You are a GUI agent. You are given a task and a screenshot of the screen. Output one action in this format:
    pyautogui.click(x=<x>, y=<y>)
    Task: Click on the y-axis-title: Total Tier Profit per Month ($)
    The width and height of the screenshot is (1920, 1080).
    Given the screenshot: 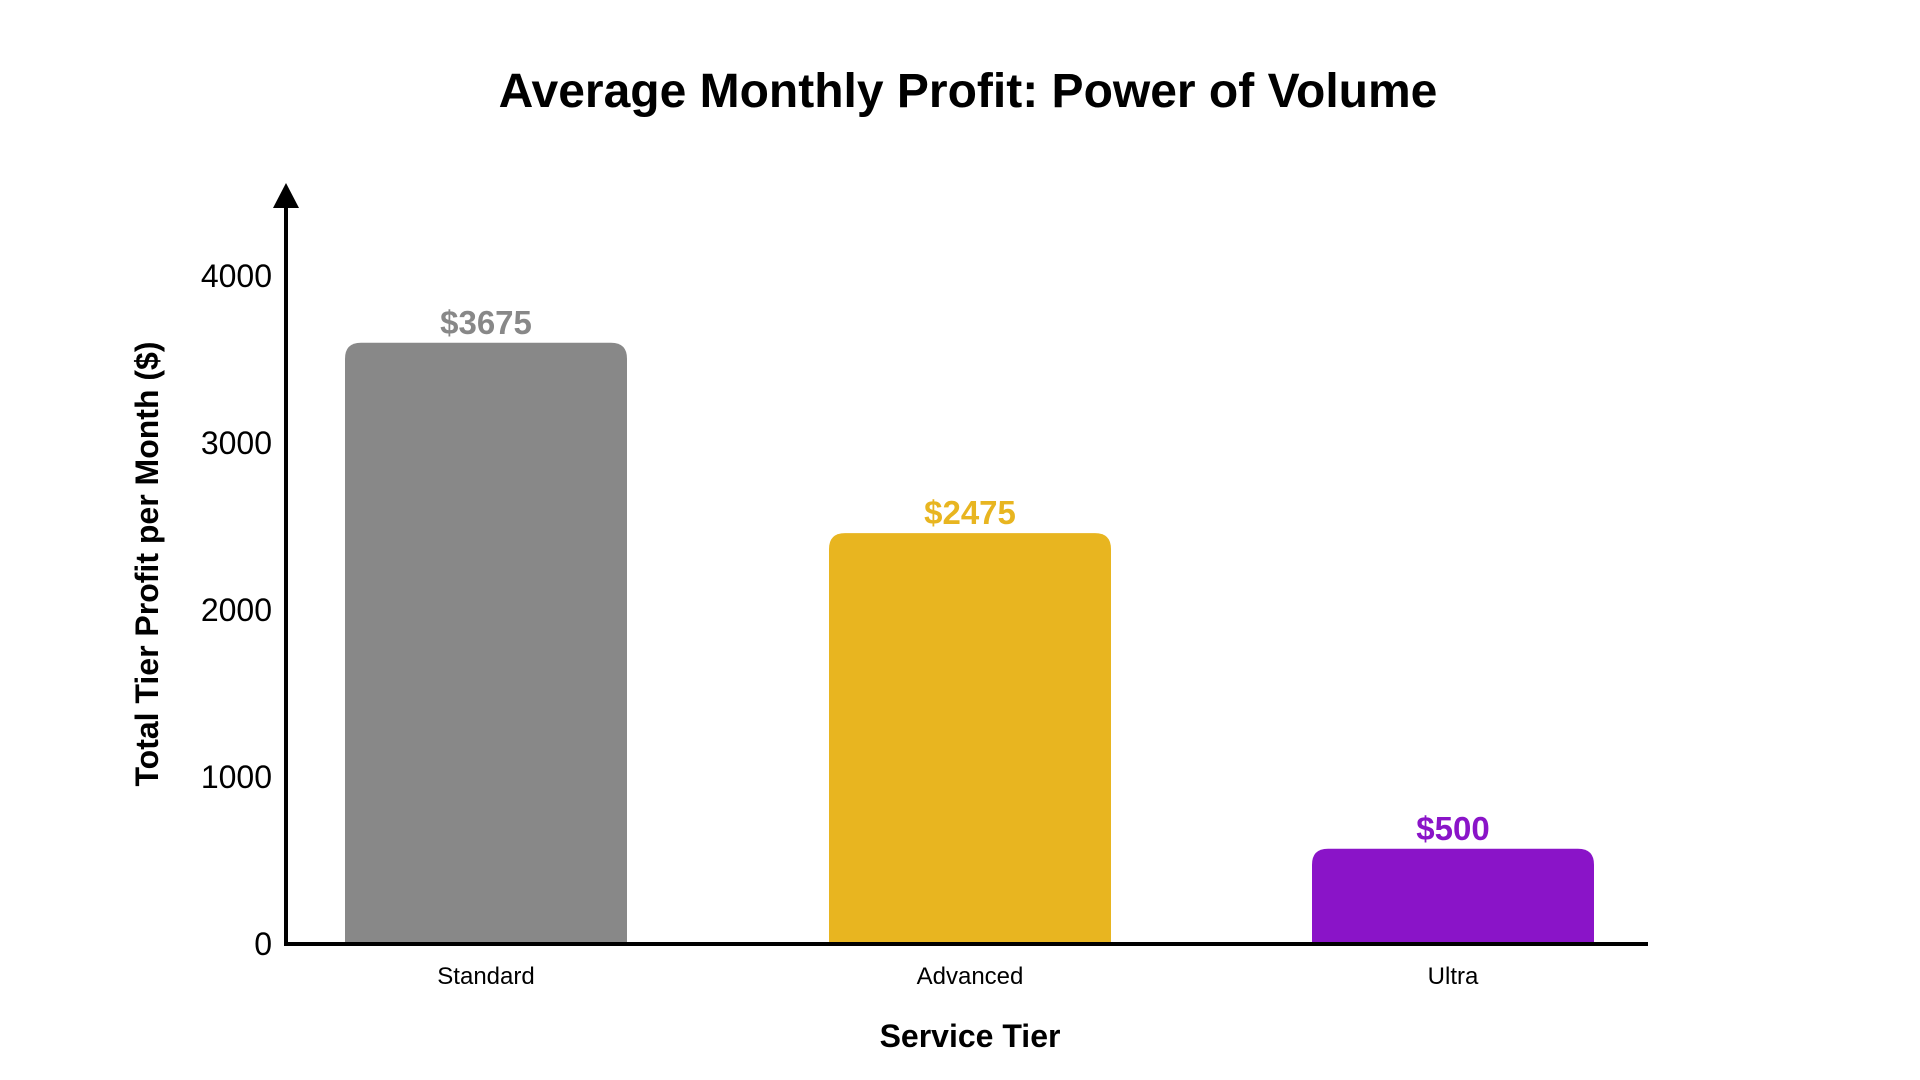 What is the action you would take?
    pyautogui.click(x=147, y=563)
    